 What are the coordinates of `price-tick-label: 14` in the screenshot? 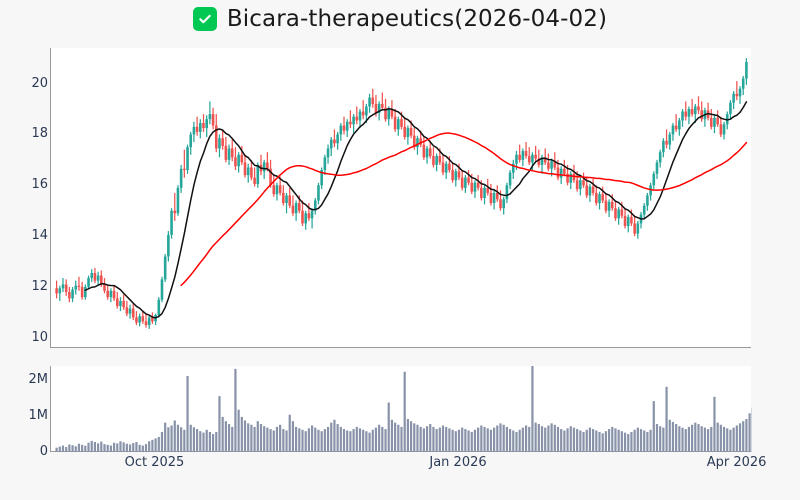 It's located at (39, 236).